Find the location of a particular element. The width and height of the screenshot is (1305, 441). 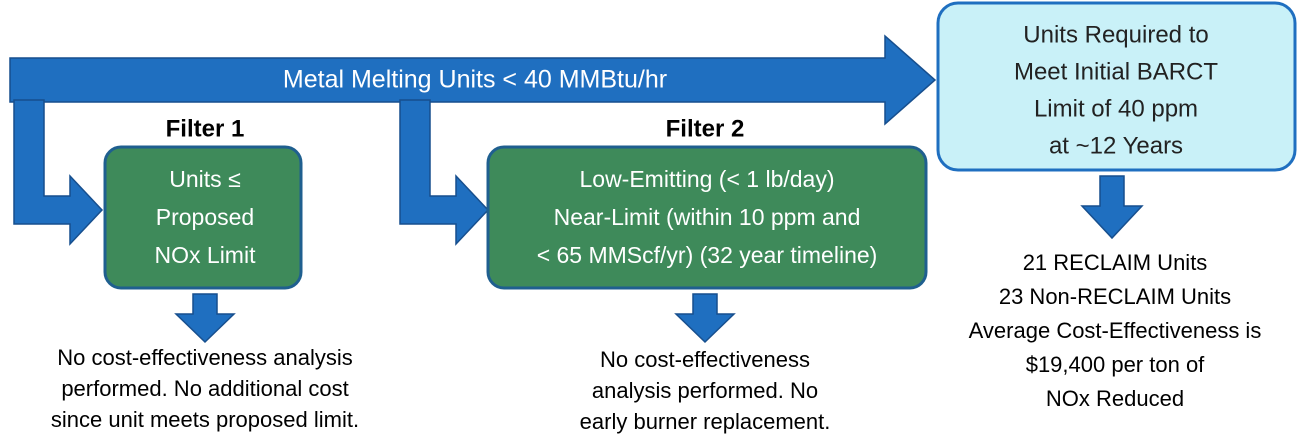

box-line: NOx Limit is located at coordinates (206, 255).